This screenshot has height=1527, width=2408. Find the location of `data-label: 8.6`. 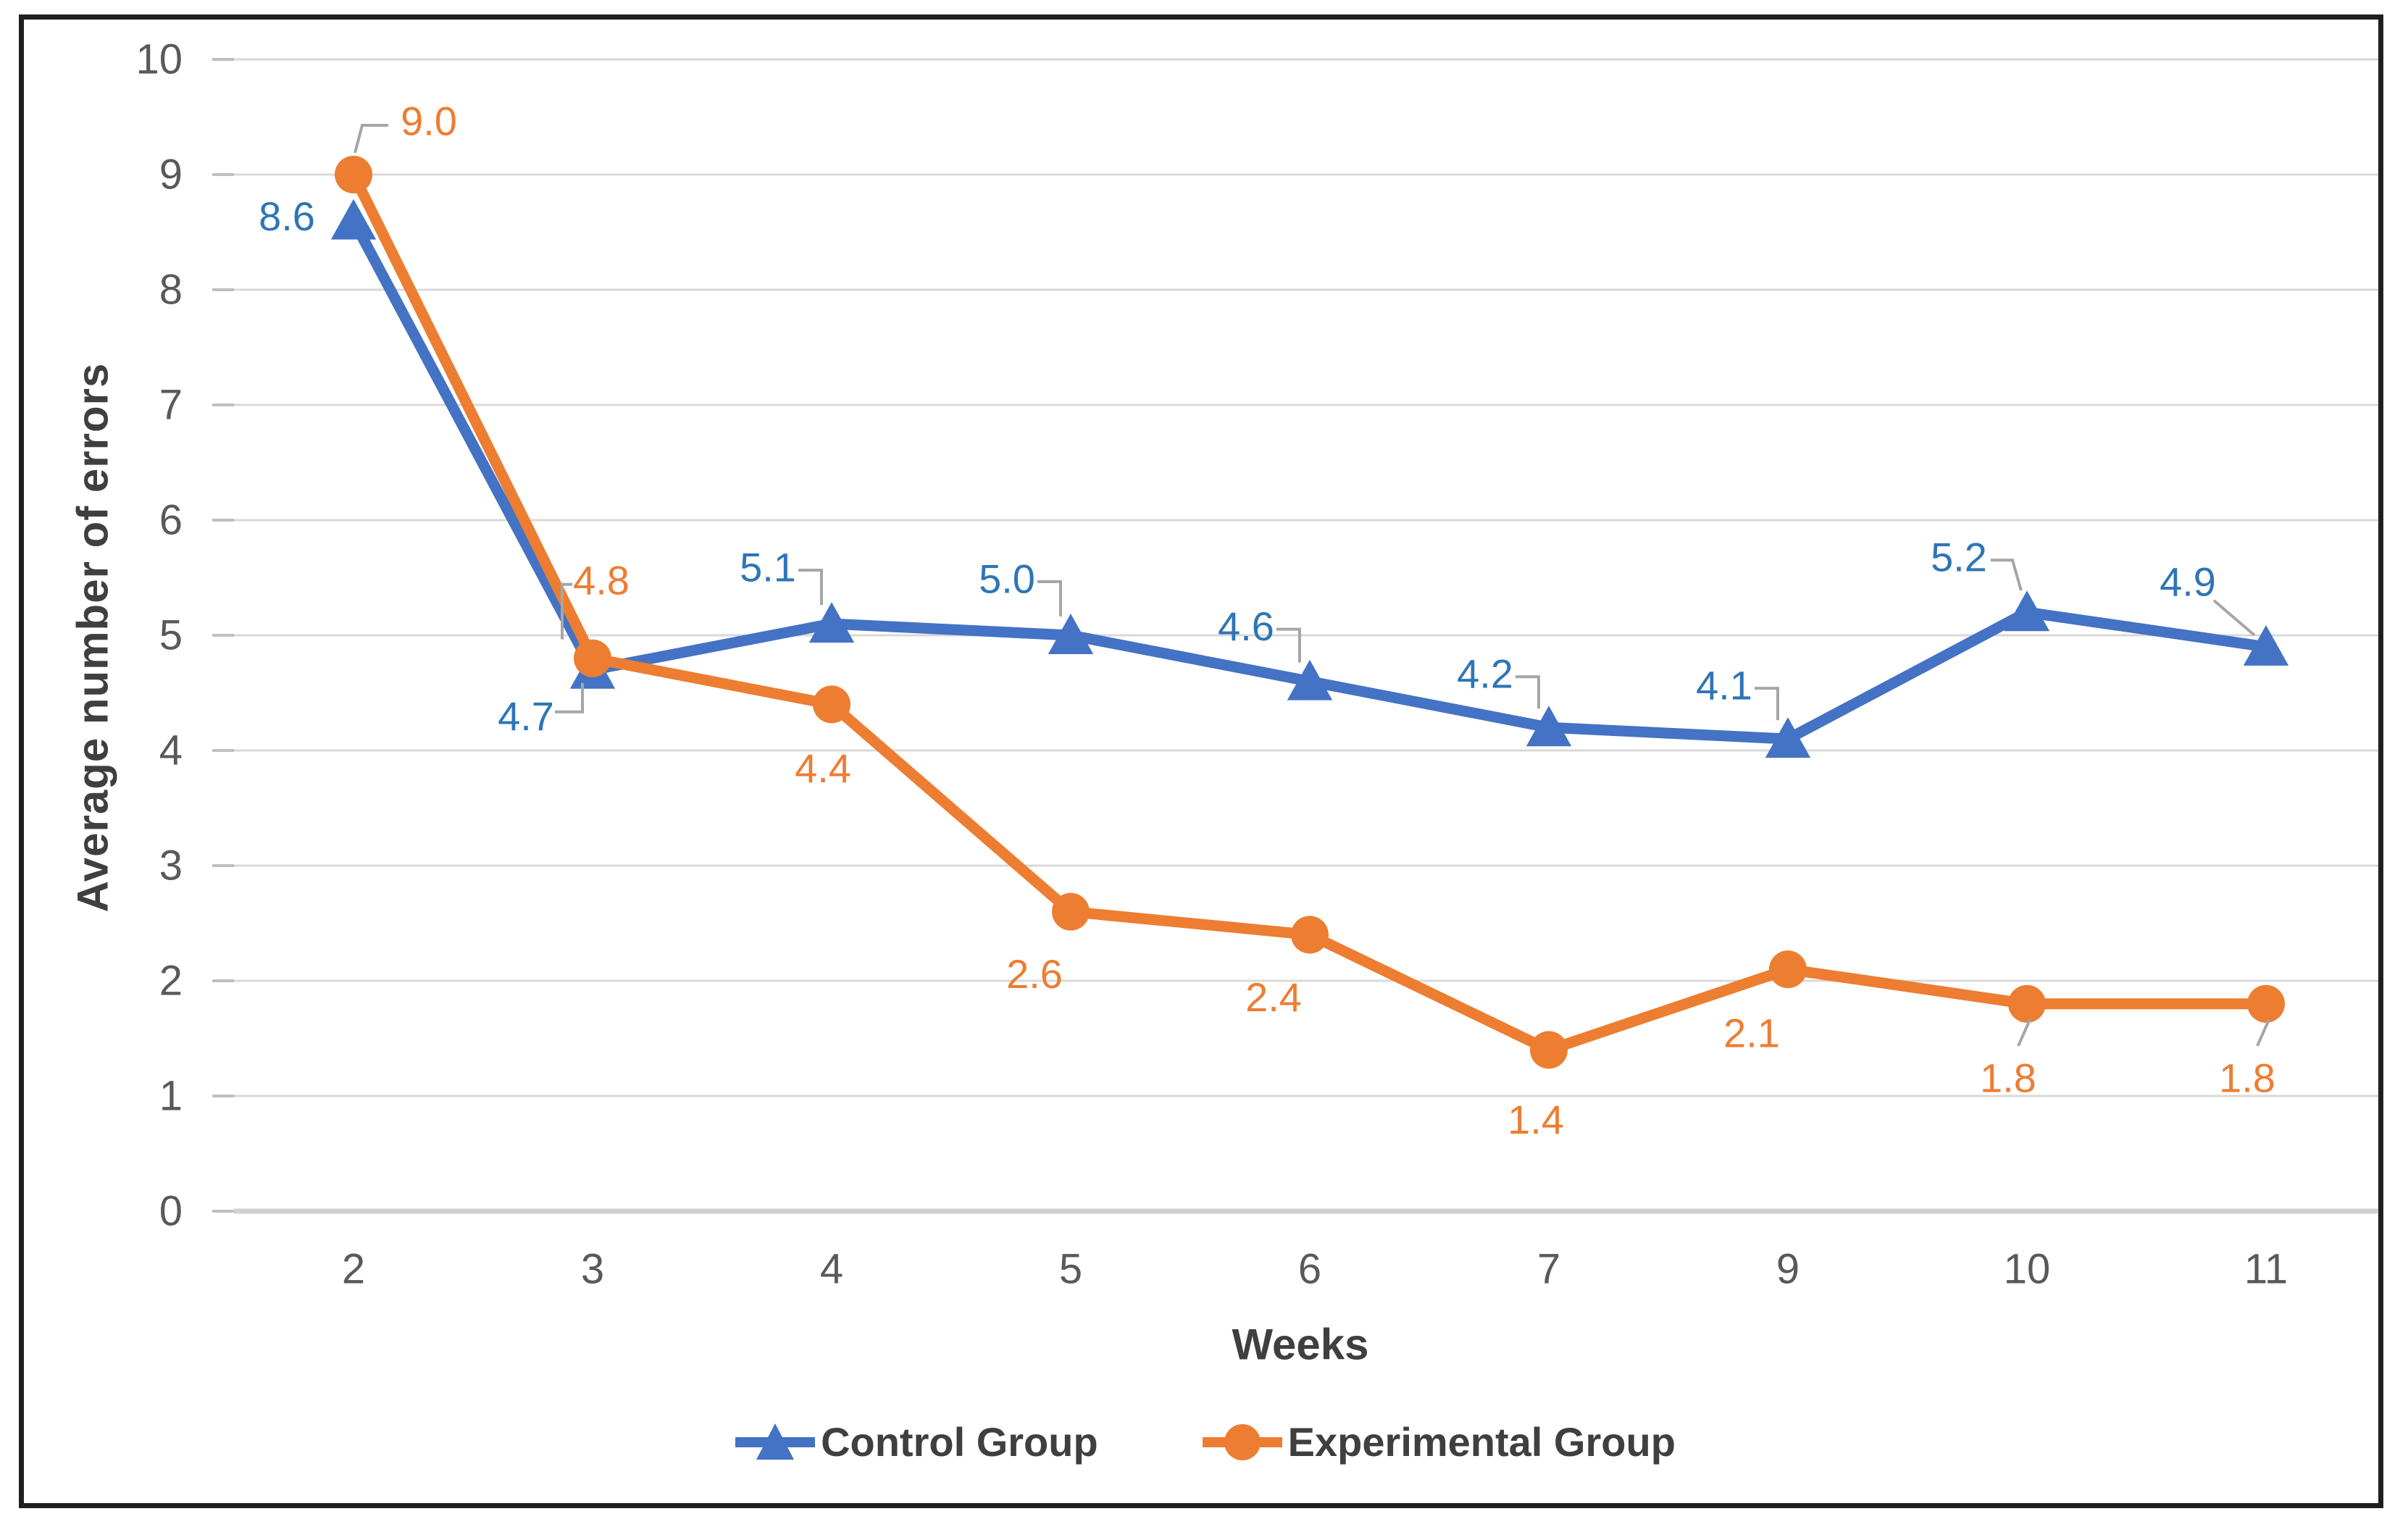

data-label: 8.6 is located at coordinates (287, 216).